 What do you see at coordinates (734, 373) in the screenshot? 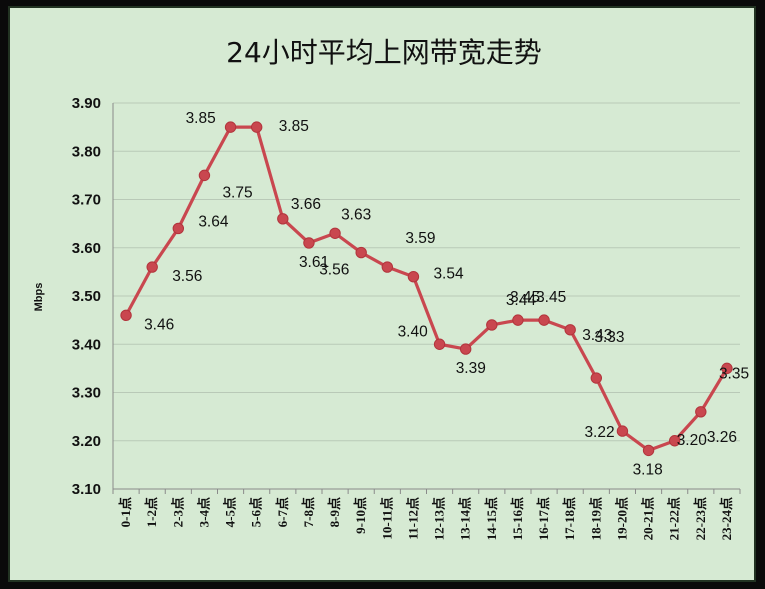
I see `data-label: 3.35` at bounding box center [734, 373].